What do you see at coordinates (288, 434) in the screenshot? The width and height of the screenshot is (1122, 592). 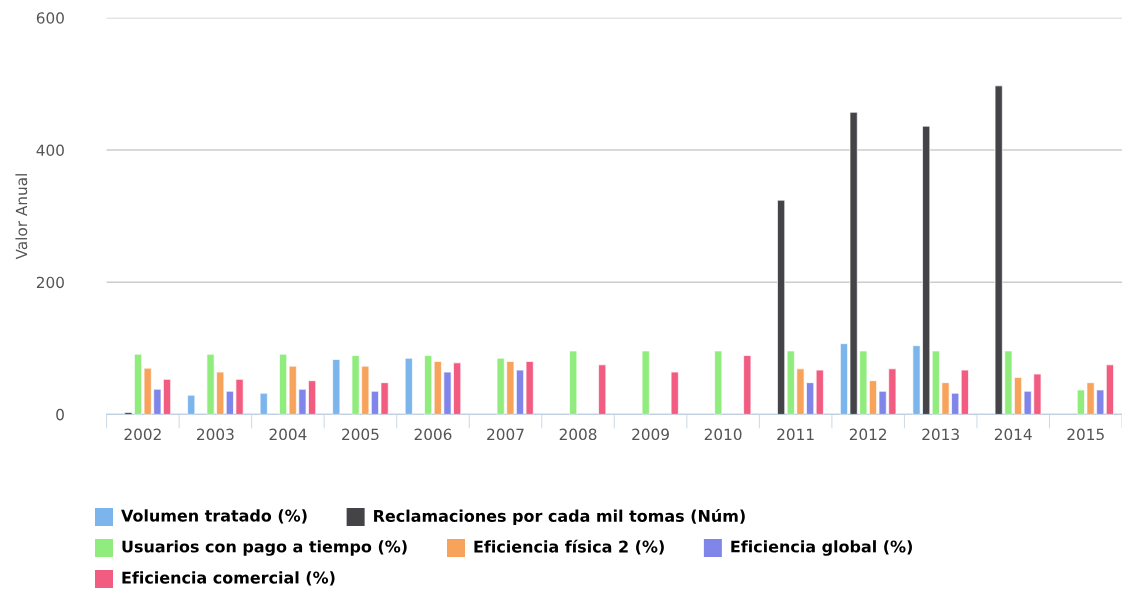 I see `x-tick-label: 2004` at bounding box center [288, 434].